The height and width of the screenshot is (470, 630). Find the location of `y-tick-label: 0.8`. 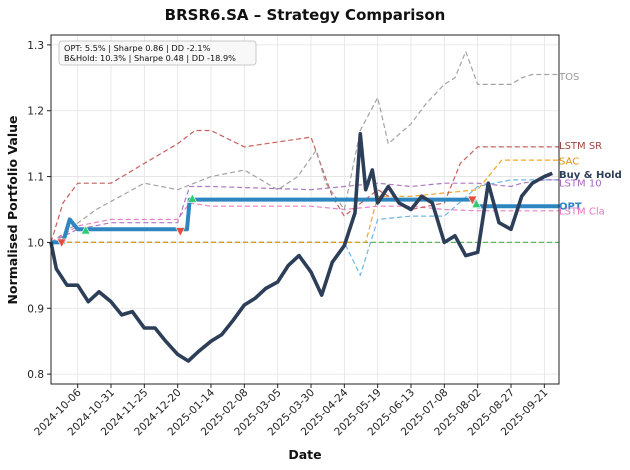

y-tick-label: 0.8 is located at coordinates (35, 375).